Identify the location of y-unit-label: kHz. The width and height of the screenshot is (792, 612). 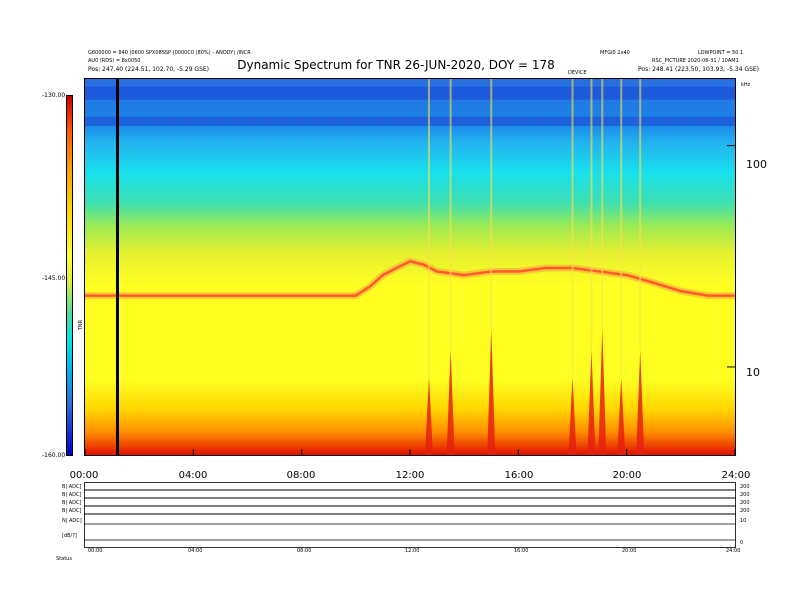
(746, 85).